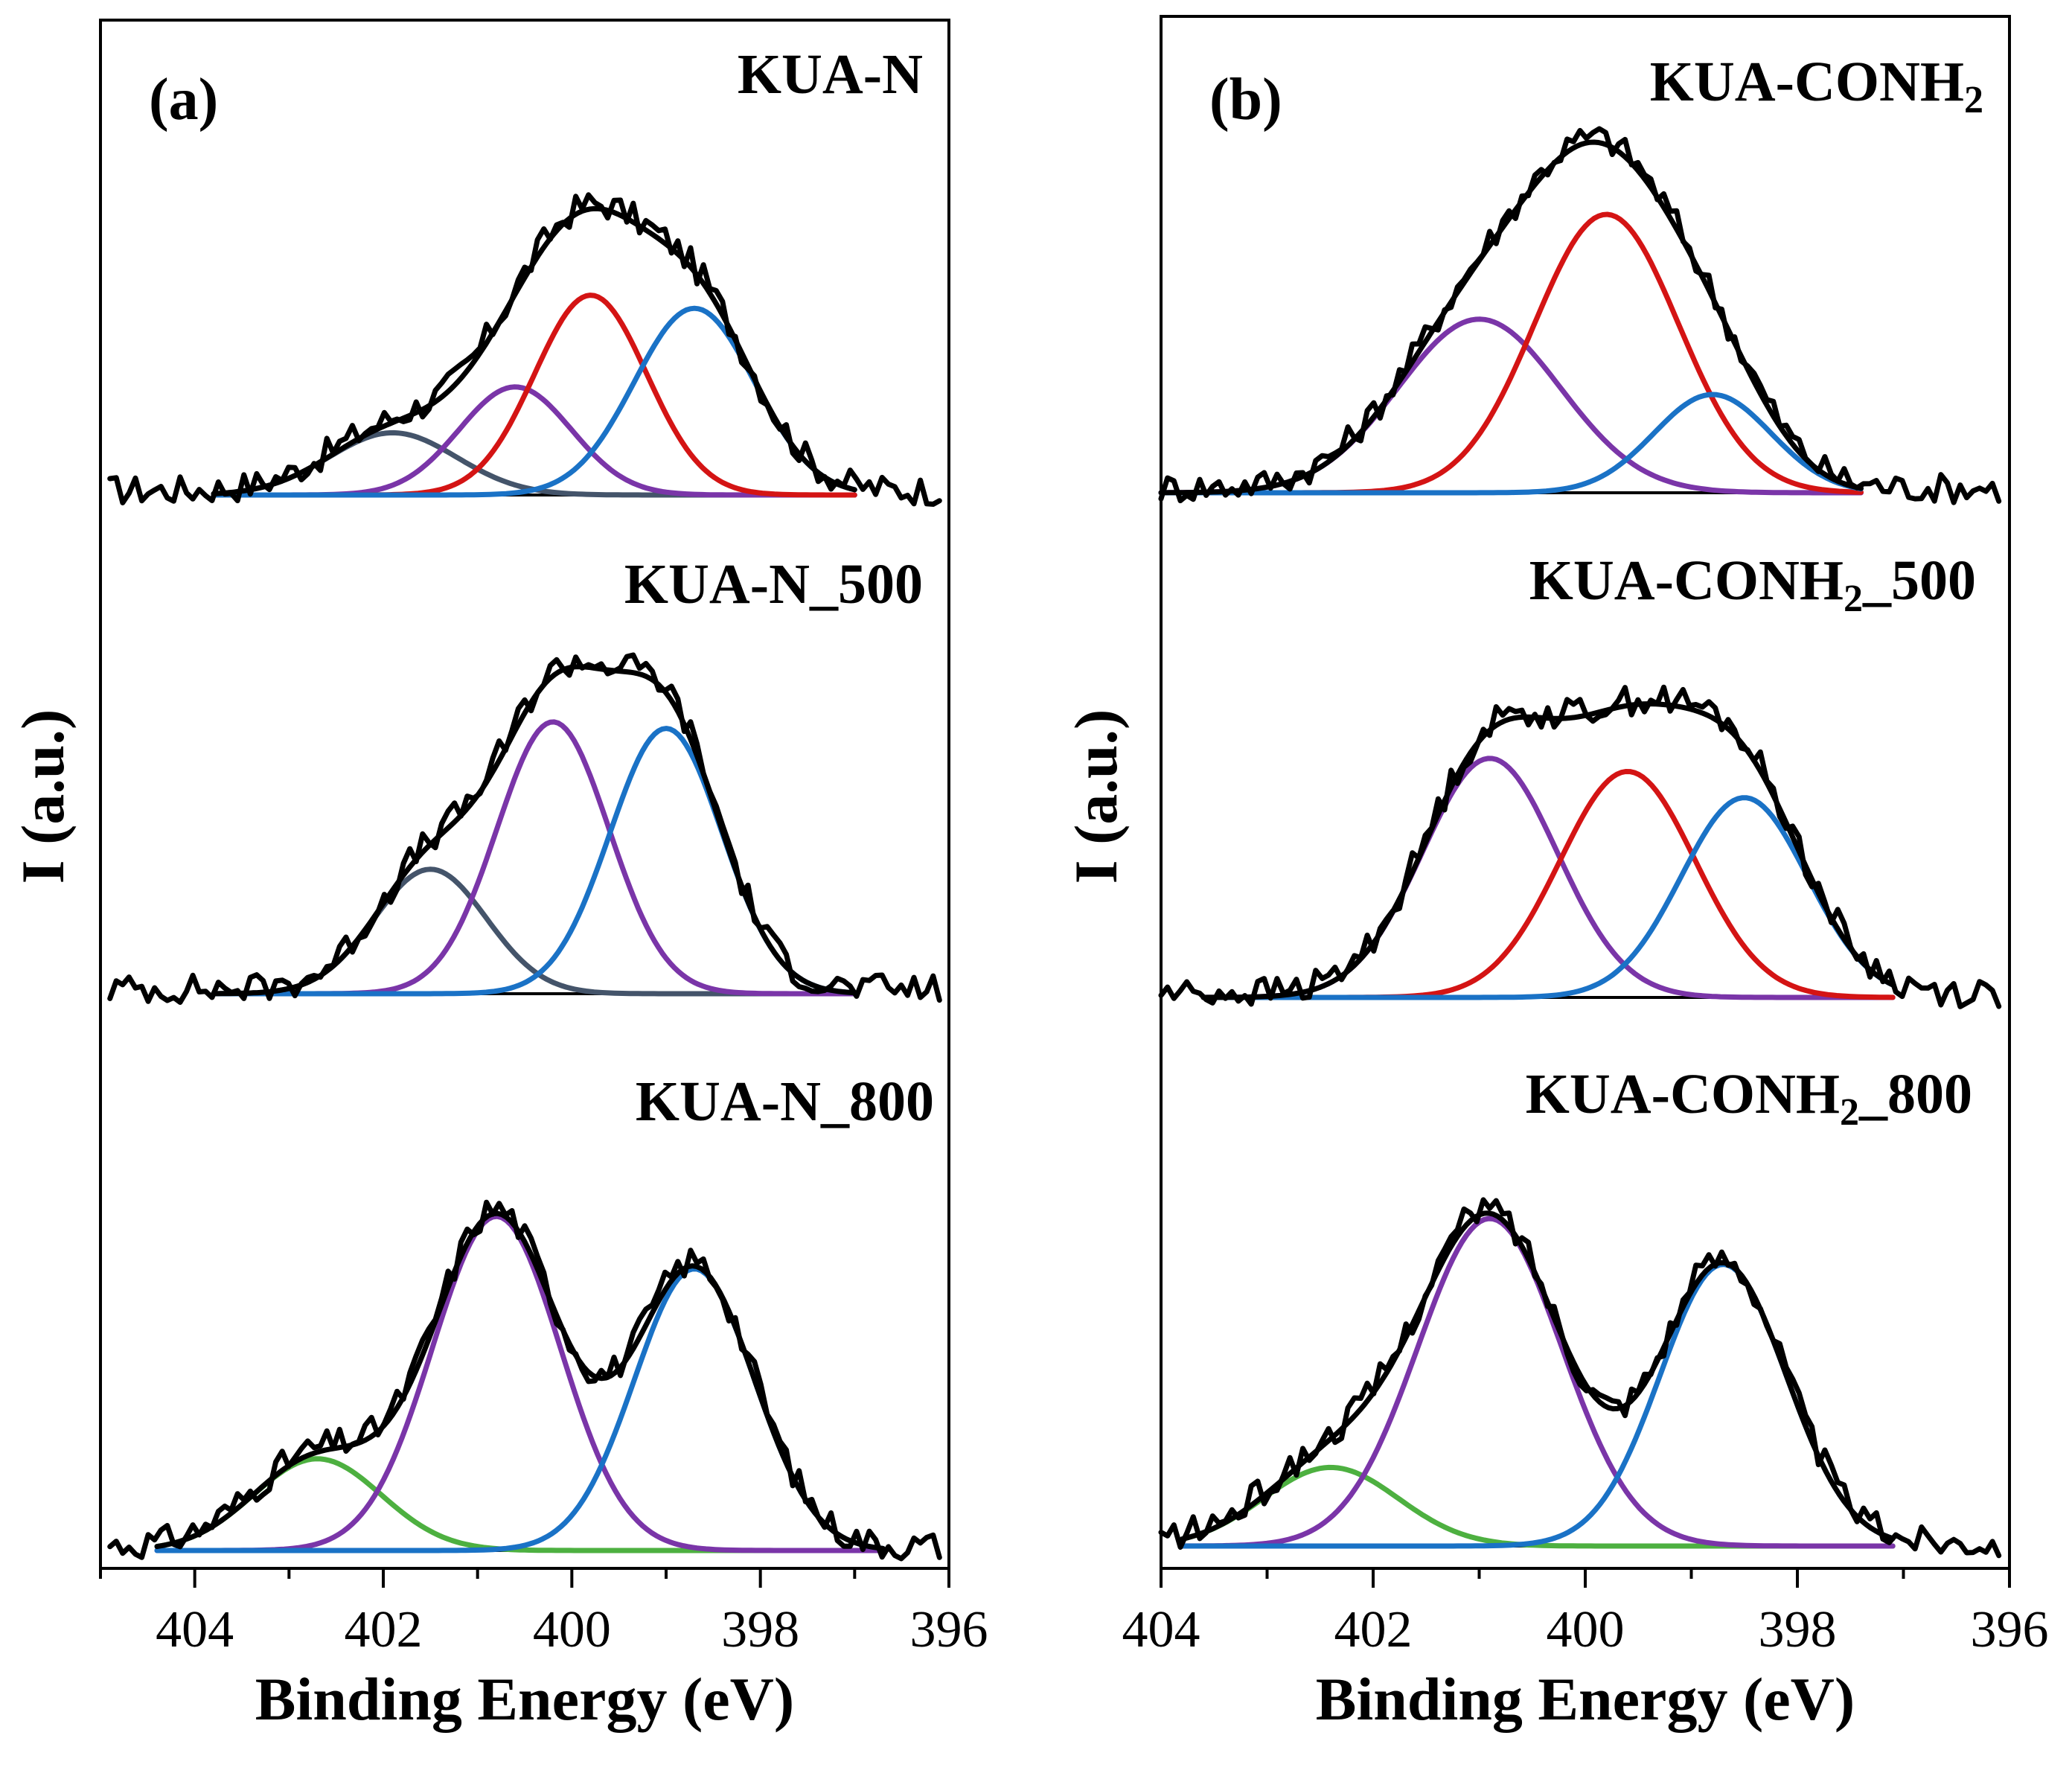  I want to click on spectrum-kua-n: KUA-N, so click(524, 275).